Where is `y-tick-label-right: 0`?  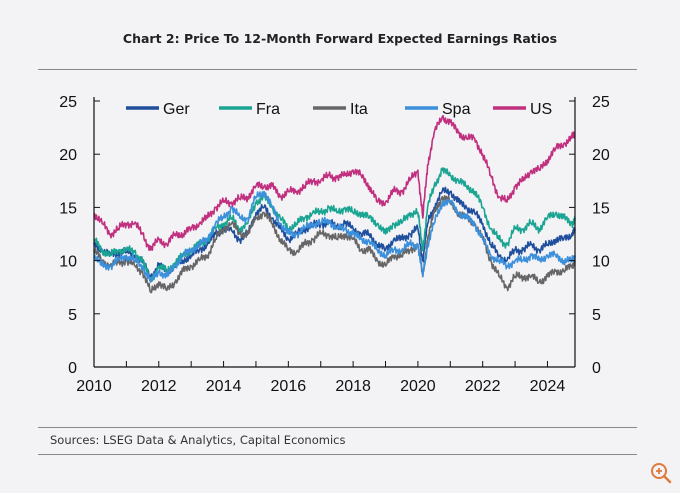
y-tick-label-right: 0 is located at coordinates (596, 368).